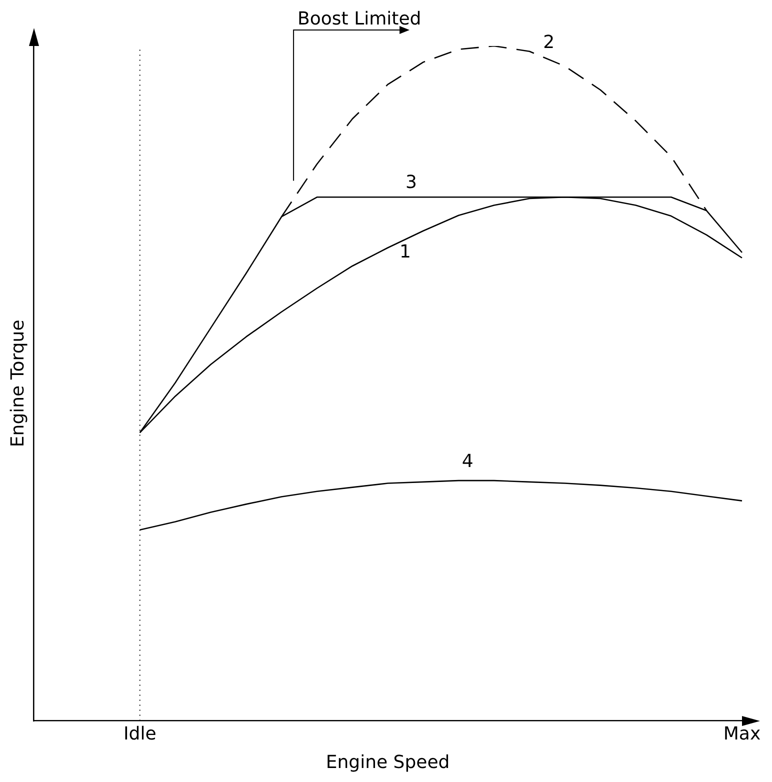  I want to click on text: Boost Limited, so click(360, 19).